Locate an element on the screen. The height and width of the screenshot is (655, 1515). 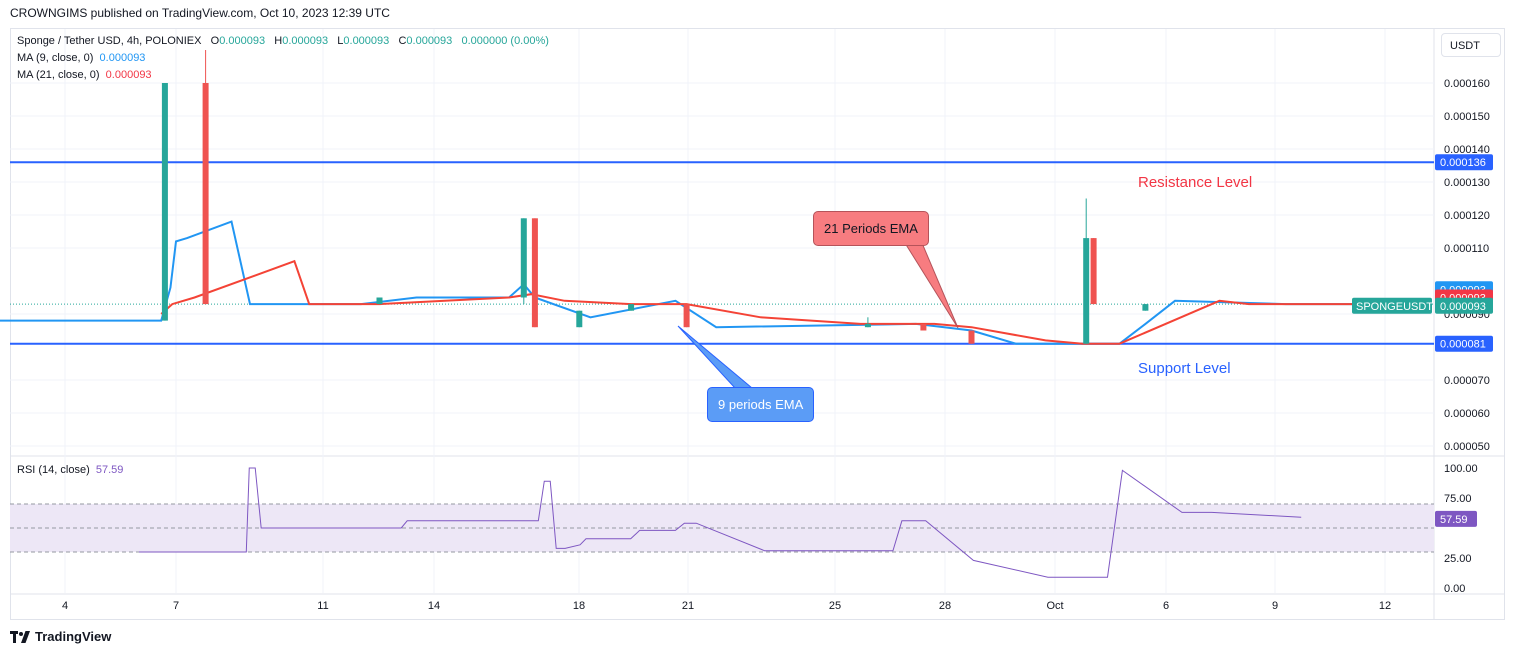
symbol-tag is located at coordinates (1392, 305).